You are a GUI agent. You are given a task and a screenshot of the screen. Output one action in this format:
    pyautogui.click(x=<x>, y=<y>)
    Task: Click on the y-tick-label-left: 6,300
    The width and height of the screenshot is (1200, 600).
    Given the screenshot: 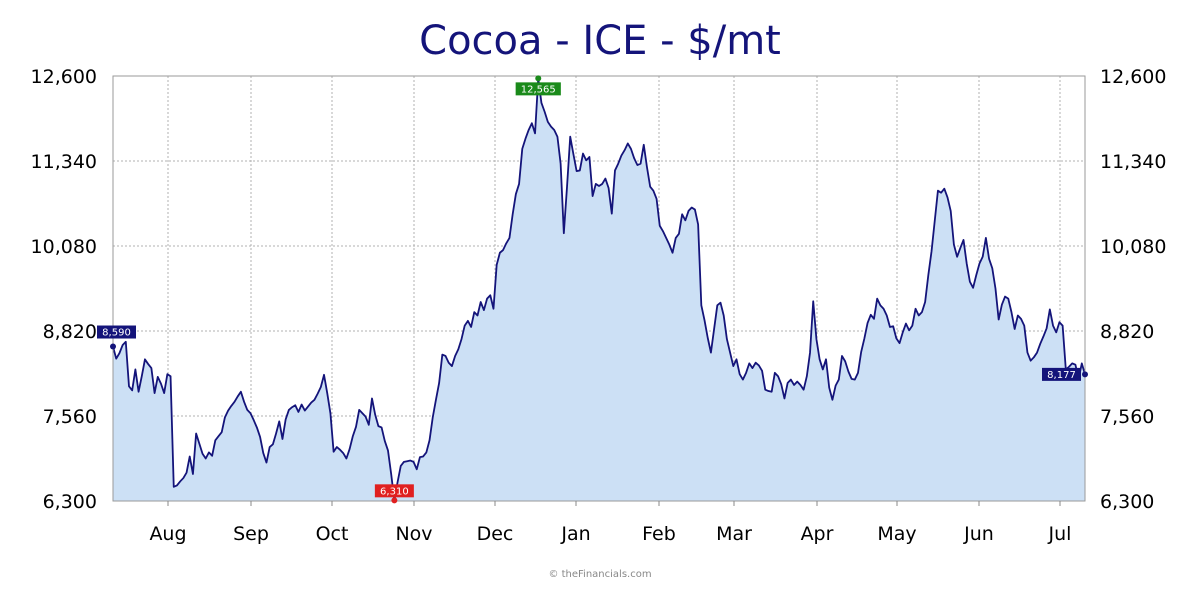 What is the action you would take?
    pyautogui.click(x=70, y=502)
    